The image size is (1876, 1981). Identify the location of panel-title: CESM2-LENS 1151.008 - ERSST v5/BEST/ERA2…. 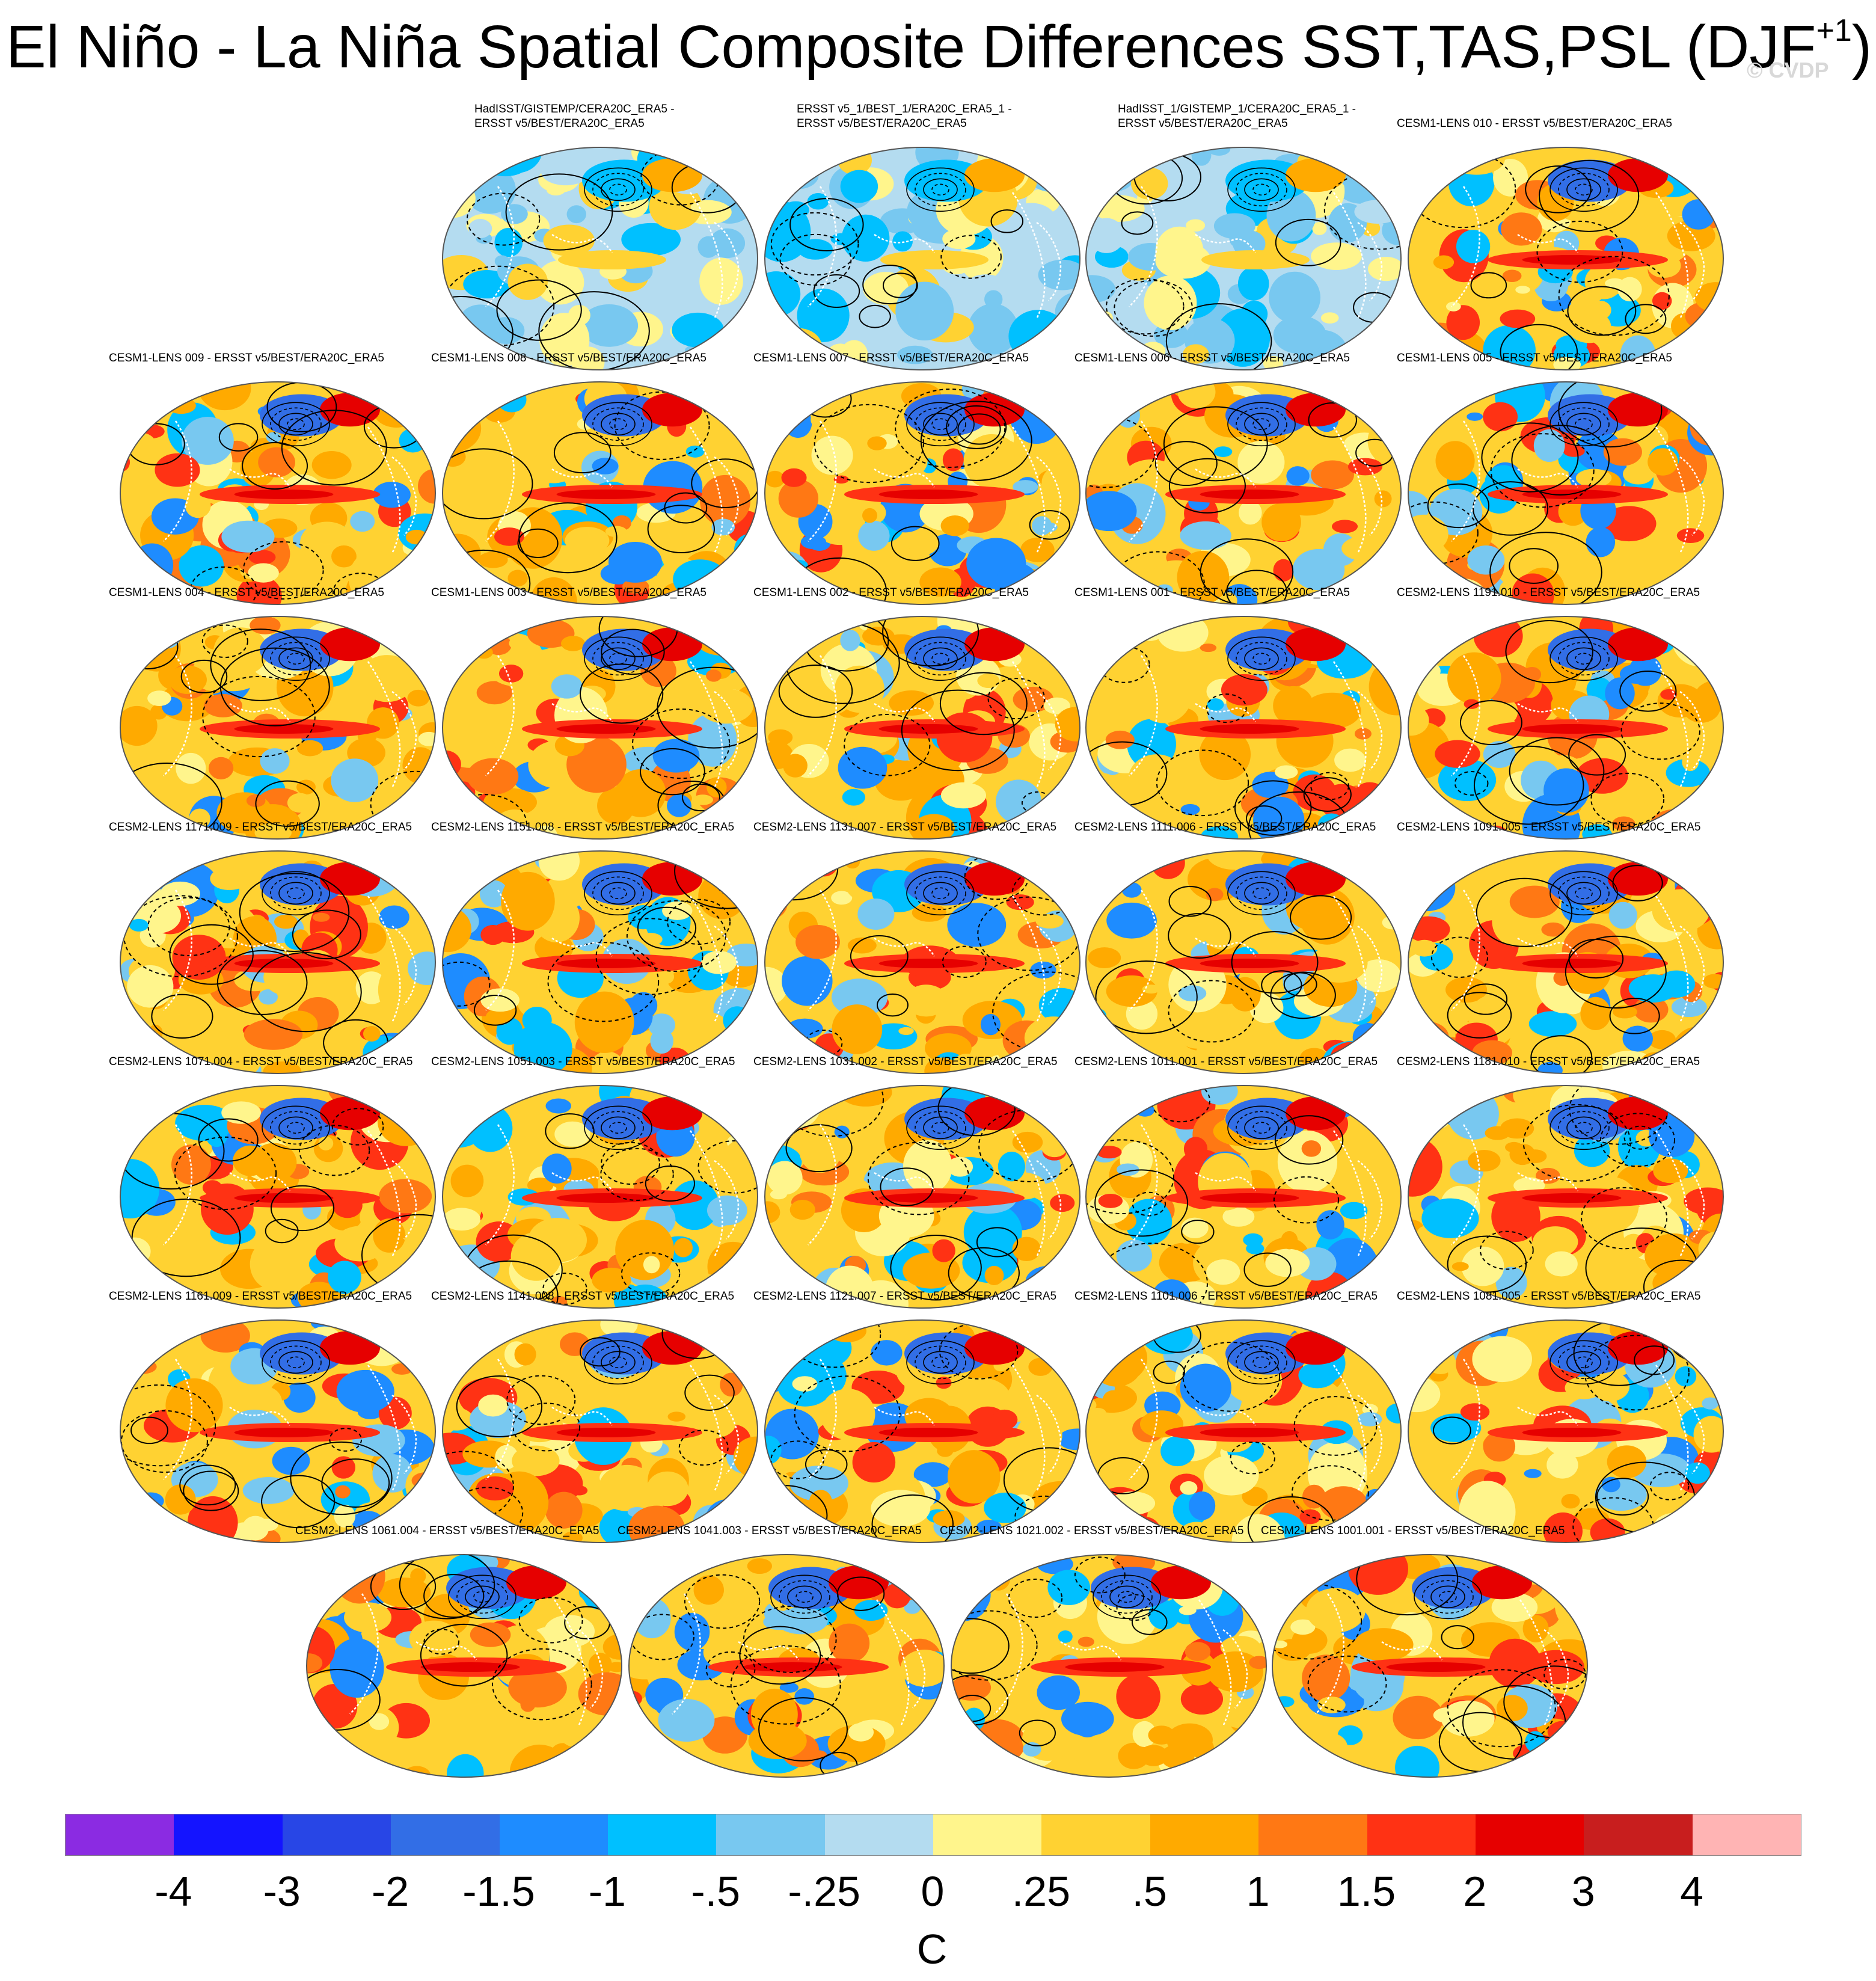
(583, 827).